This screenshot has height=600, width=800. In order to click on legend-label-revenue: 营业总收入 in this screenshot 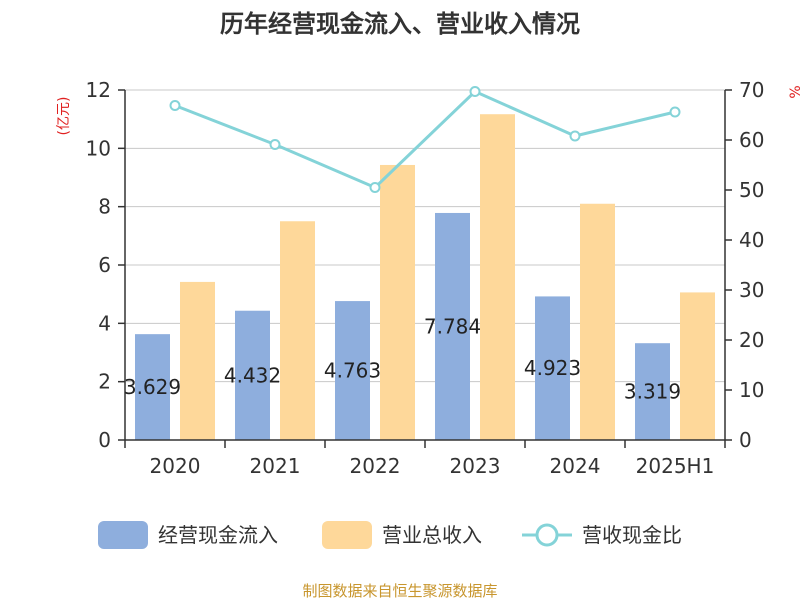, I will do `click(432, 535)`.